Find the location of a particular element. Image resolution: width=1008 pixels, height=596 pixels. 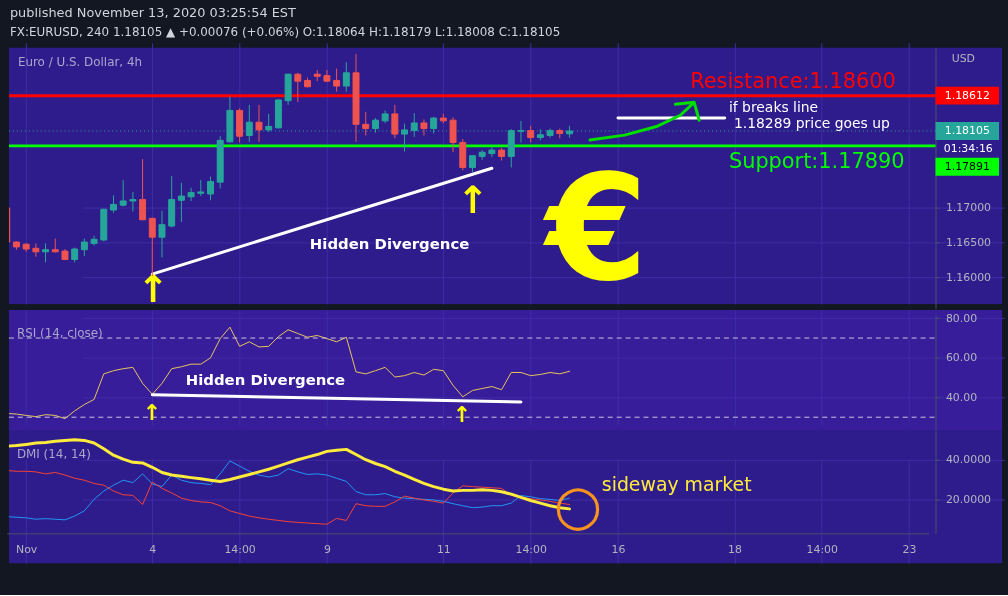

annotation: sideway market is located at coordinates (676, 483).